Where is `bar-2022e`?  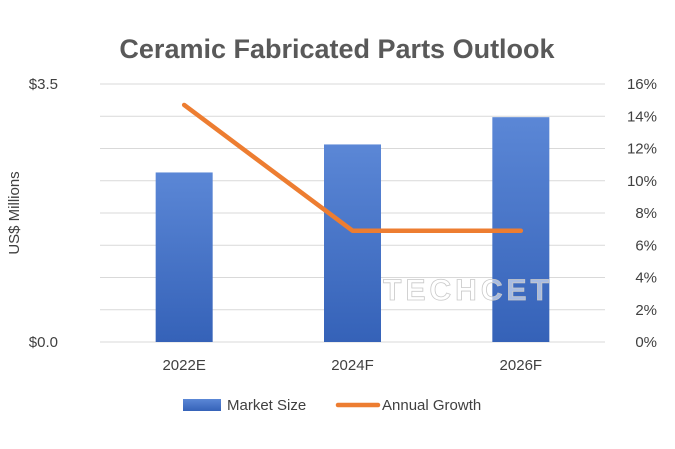
bar-2022e is located at coordinates (184, 257).